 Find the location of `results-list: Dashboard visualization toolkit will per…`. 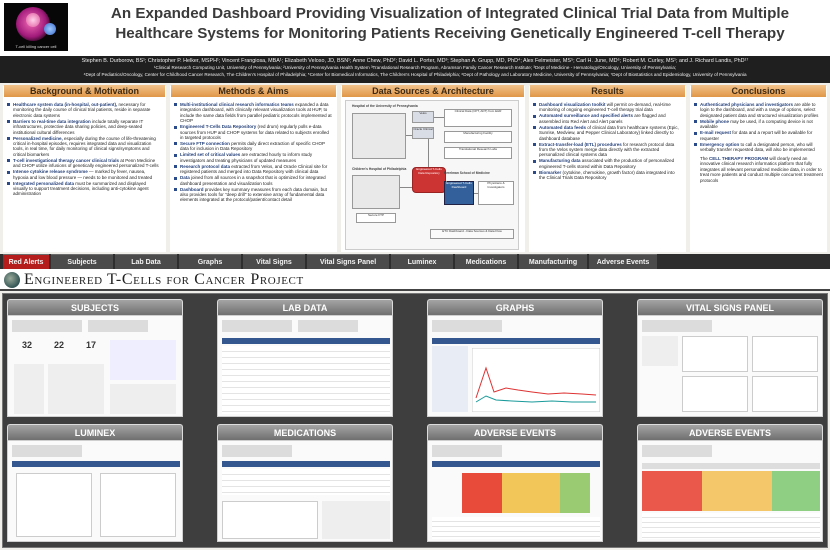

results-list: Dashboard visualization toolkit will per… is located at coordinates (607, 139).